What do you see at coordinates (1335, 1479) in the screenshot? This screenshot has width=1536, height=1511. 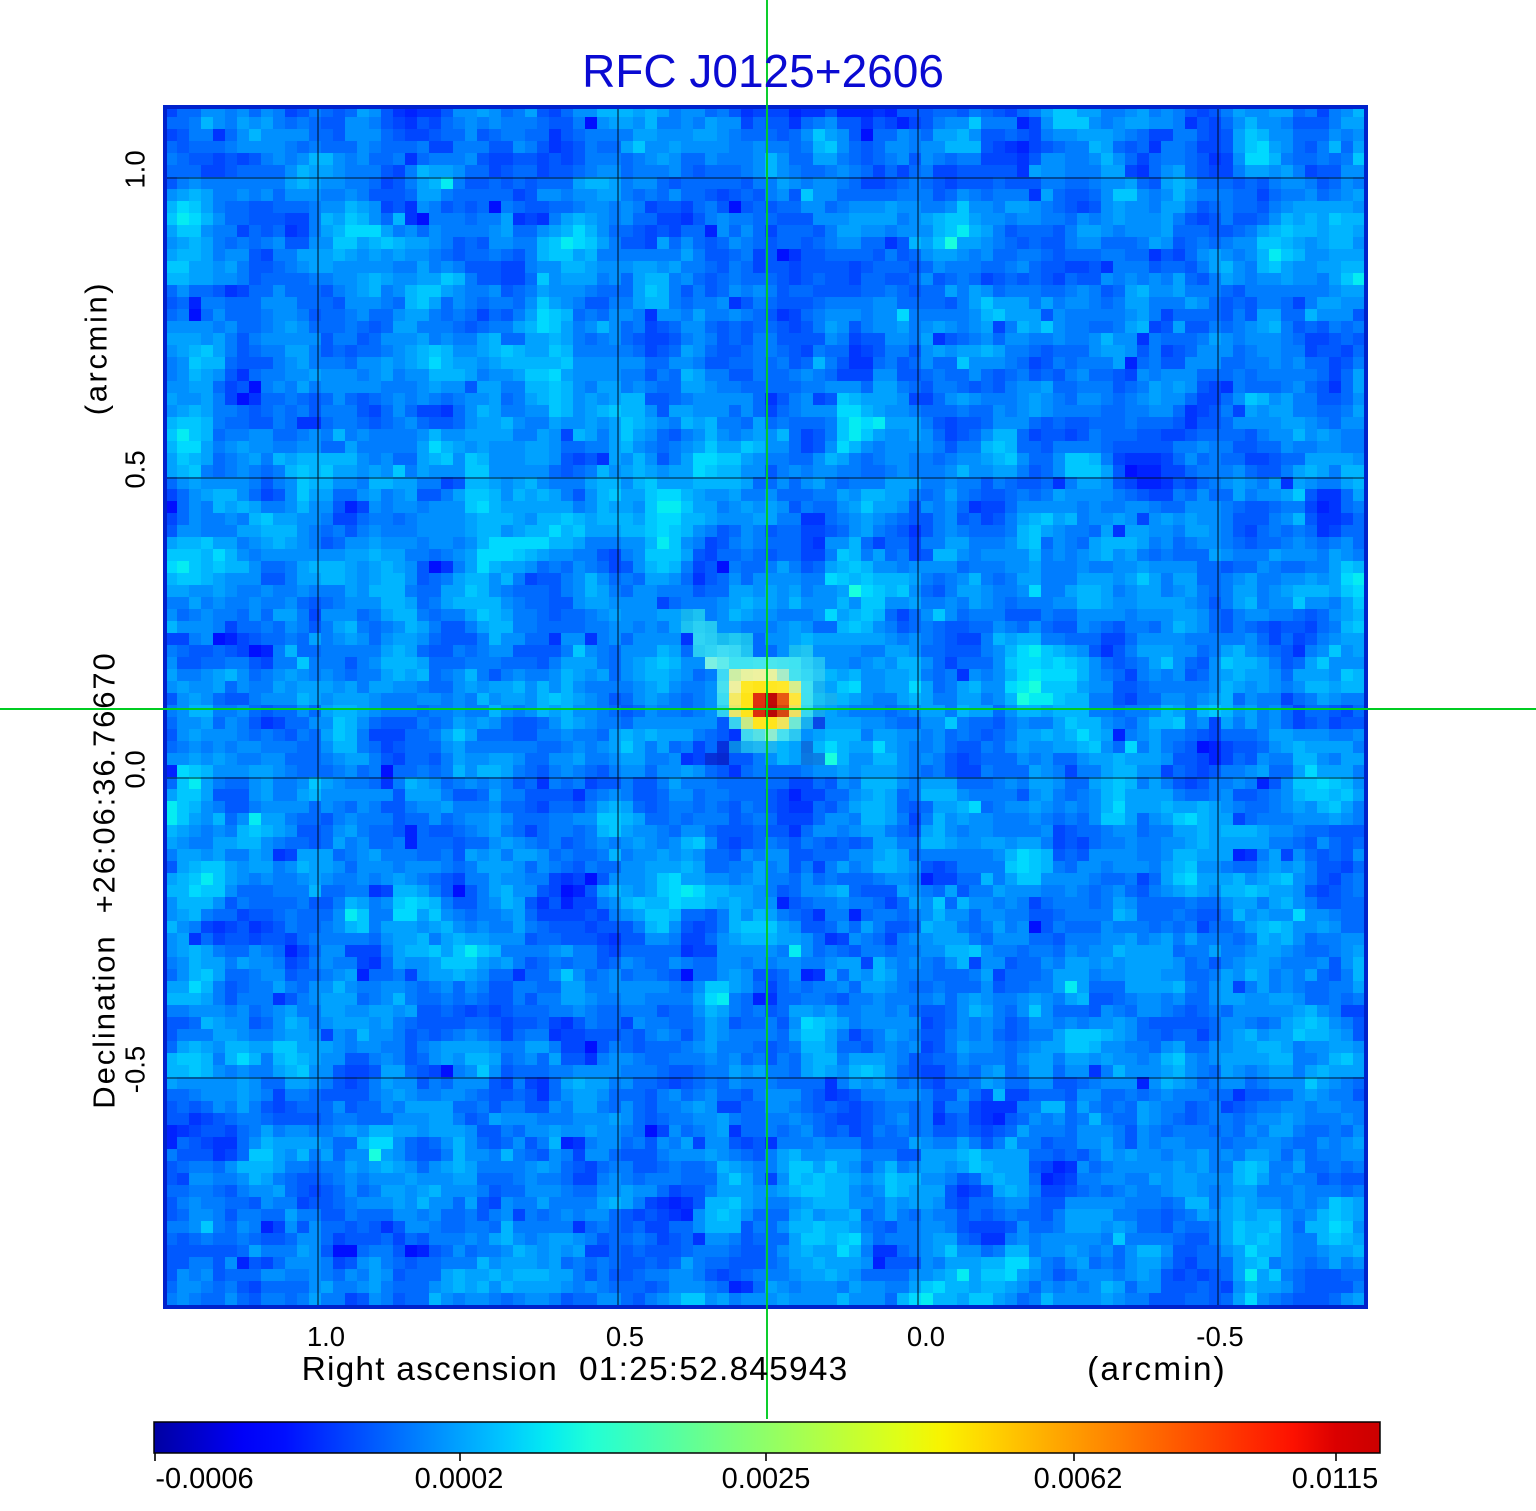 I see `svg-text: 0.0115` at bounding box center [1335, 1479].